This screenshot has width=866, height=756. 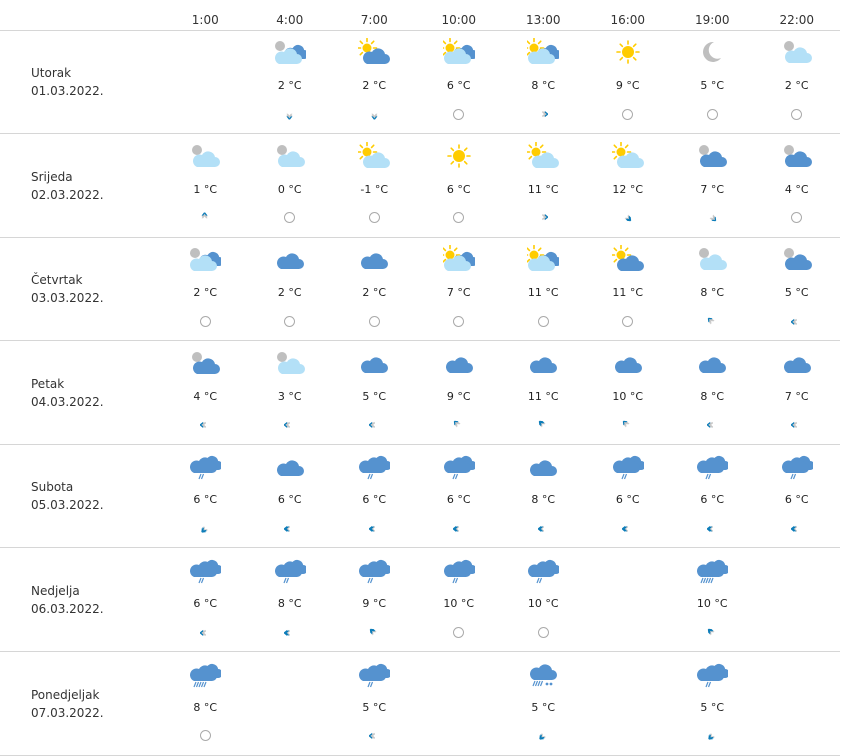 What do you see at coordinates (205, 185) in the screenshot?
I see `forecast-cell: 1 °C › › ›` at bounding box center [205, 185].